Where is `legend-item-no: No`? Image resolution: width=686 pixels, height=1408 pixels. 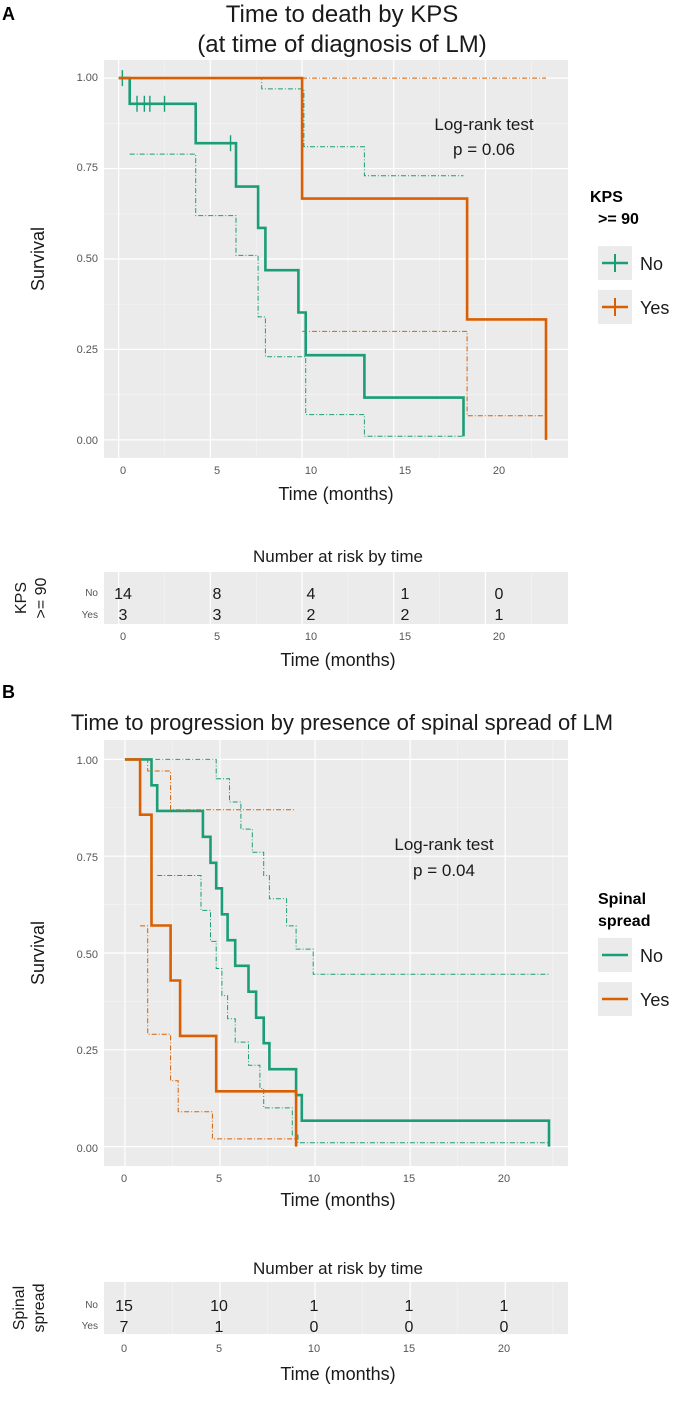
legend-item-no: No is located at coordinates (630, 955).